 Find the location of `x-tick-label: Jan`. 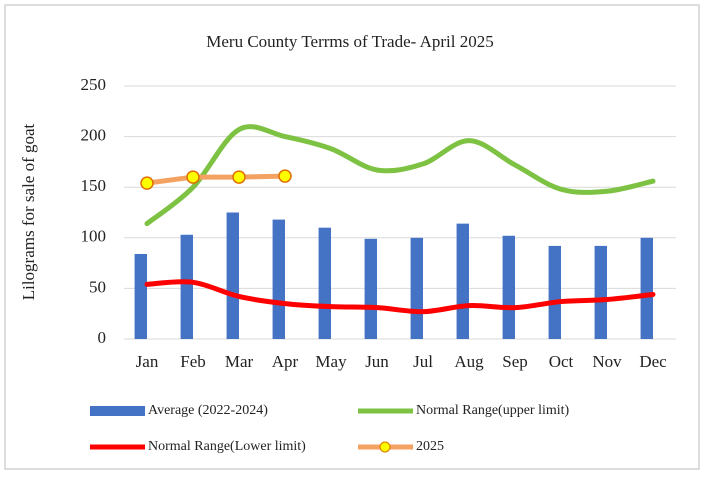

x-tick-label: Jan is located at coordinates (147, 361).